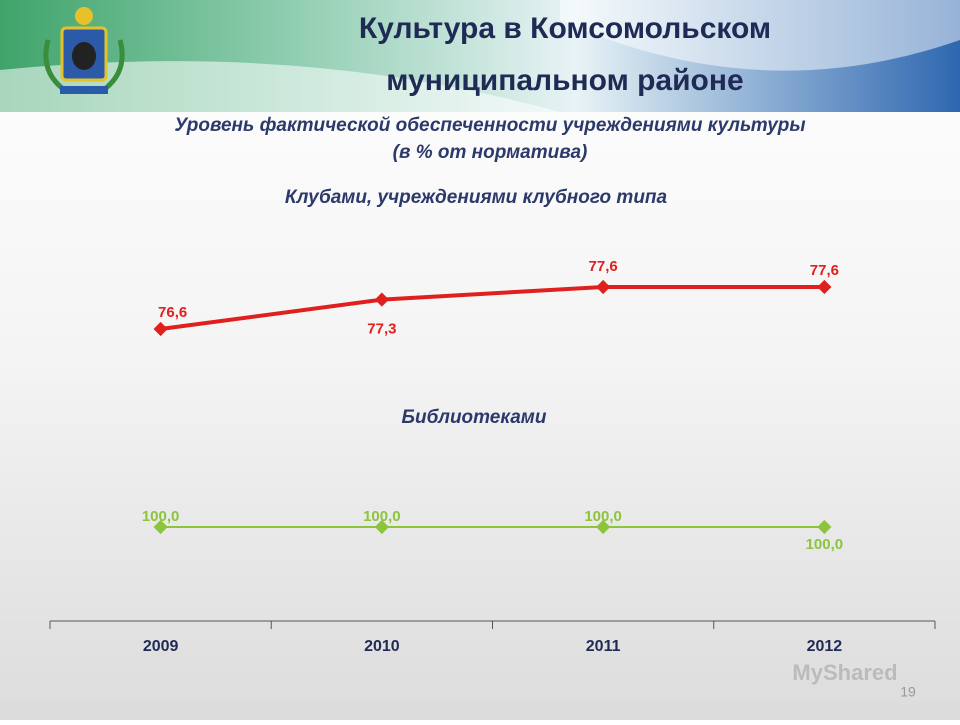  I want to click on title: муниципальном районе, so click(564, 80).